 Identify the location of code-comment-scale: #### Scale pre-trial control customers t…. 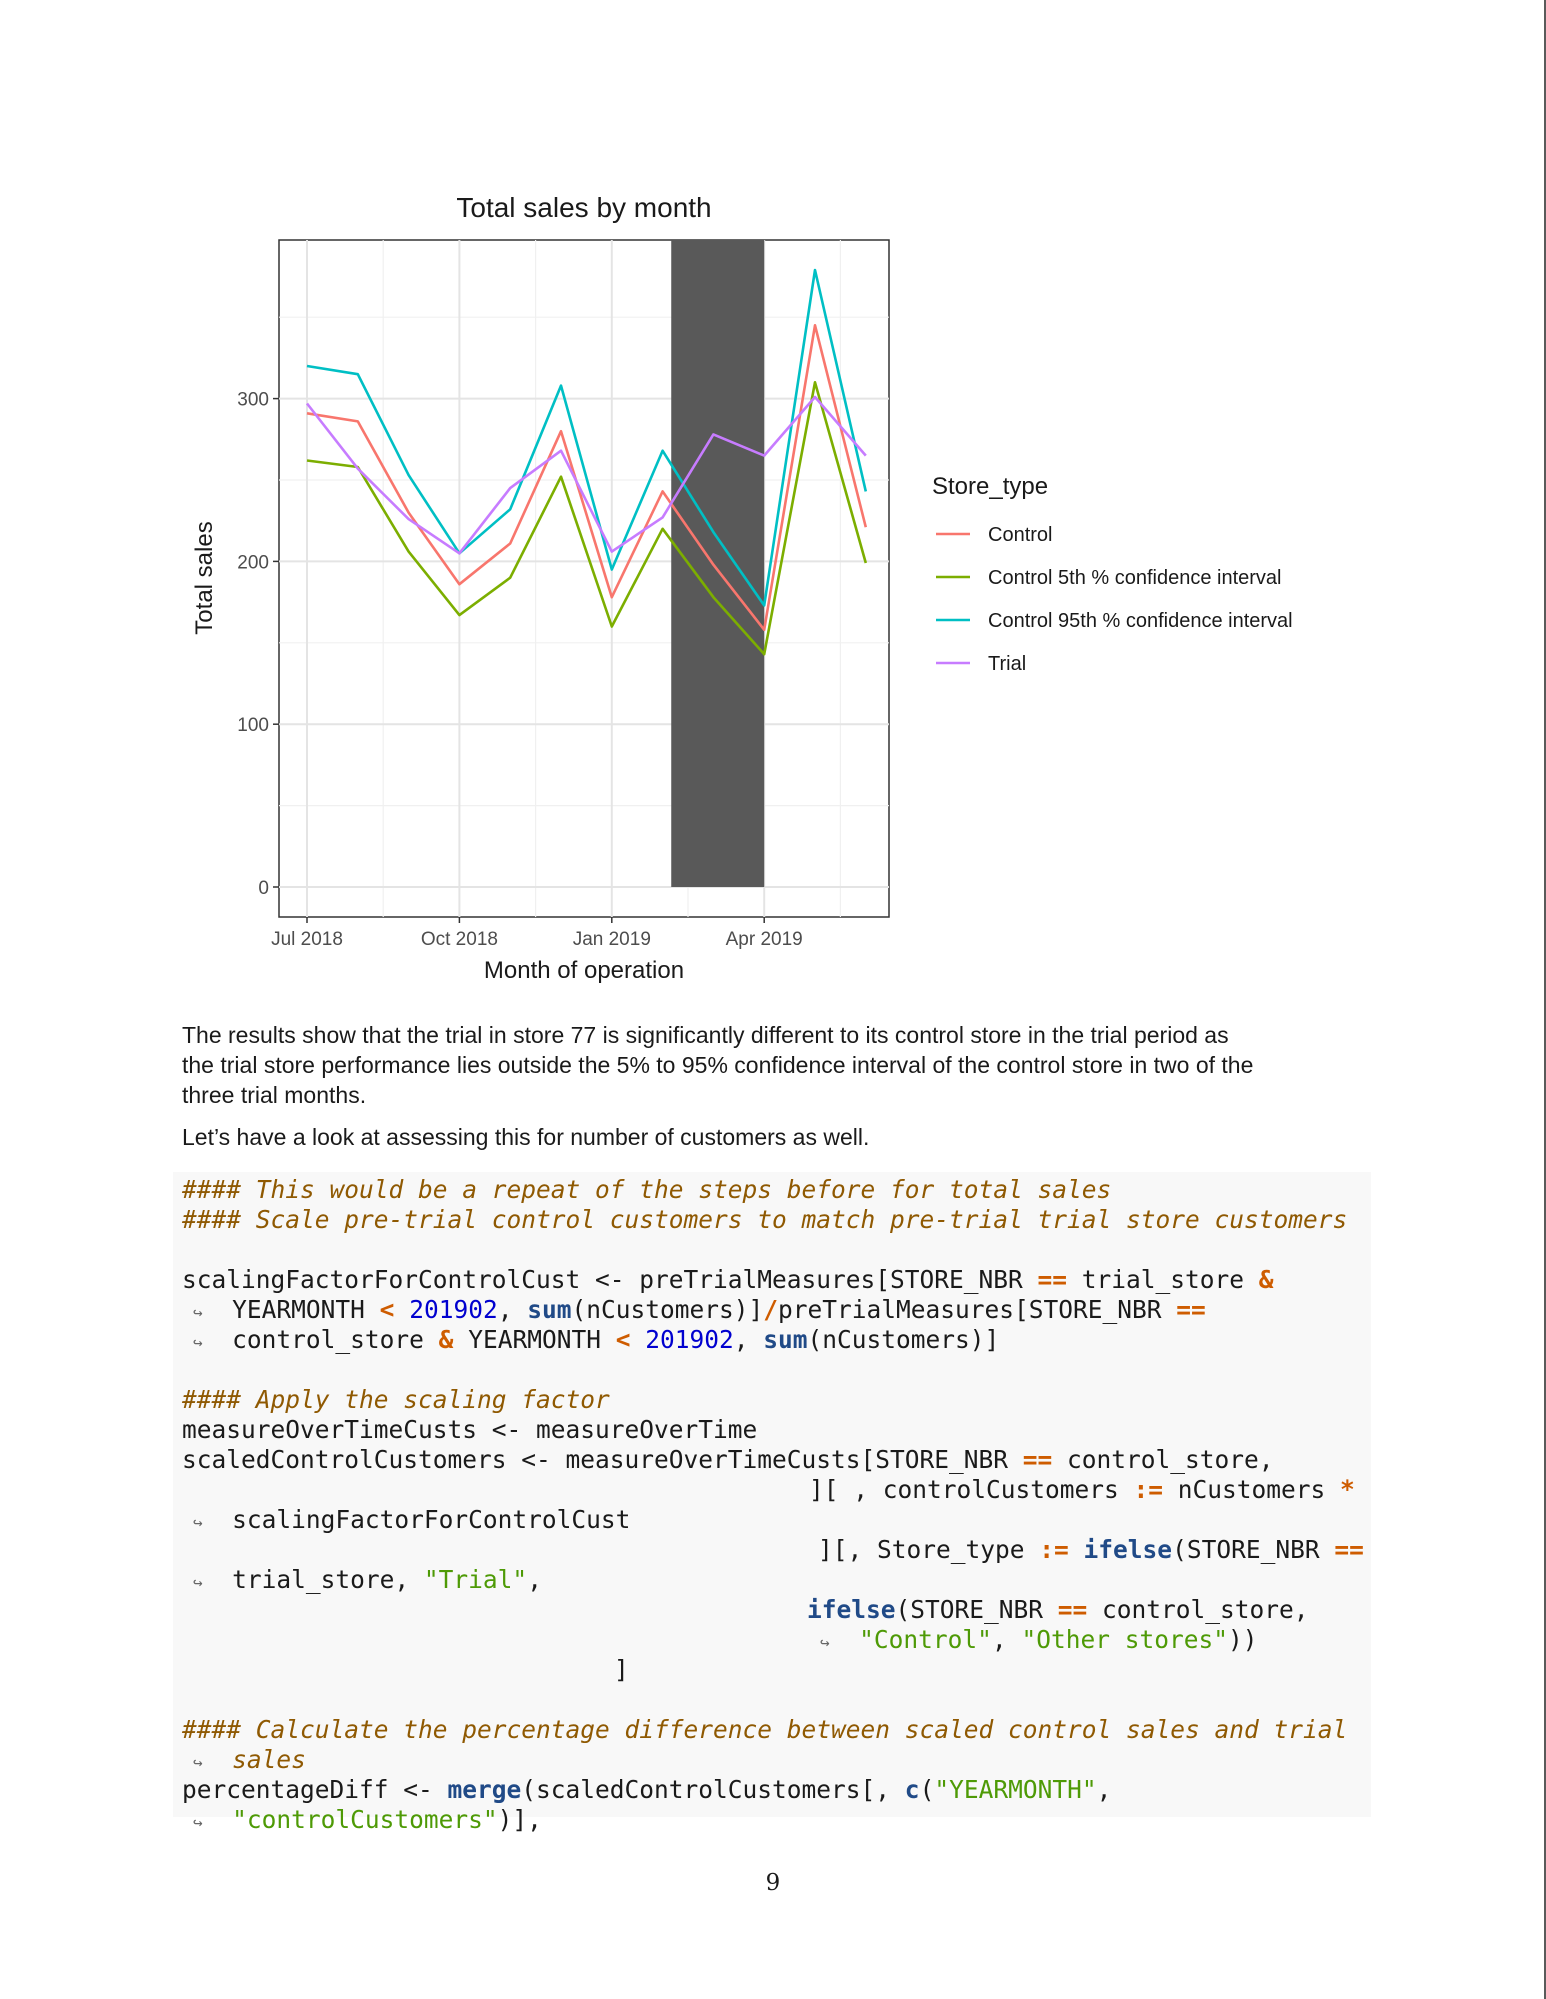
(765, 1219).